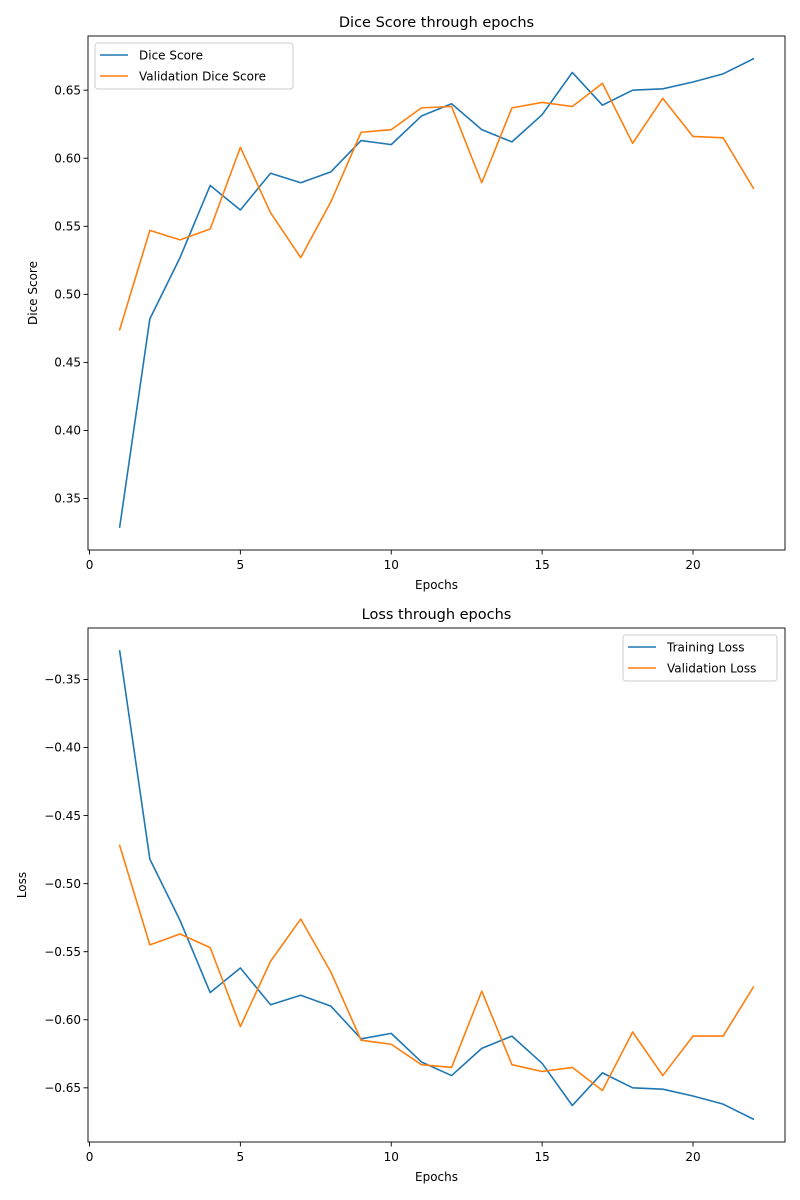 The width and height of the screenshot is (800, 1200). Describe the element at coordinates (202, 76) in the screenshot. I see `legend-label-2: Validation Dice Score` at that location.